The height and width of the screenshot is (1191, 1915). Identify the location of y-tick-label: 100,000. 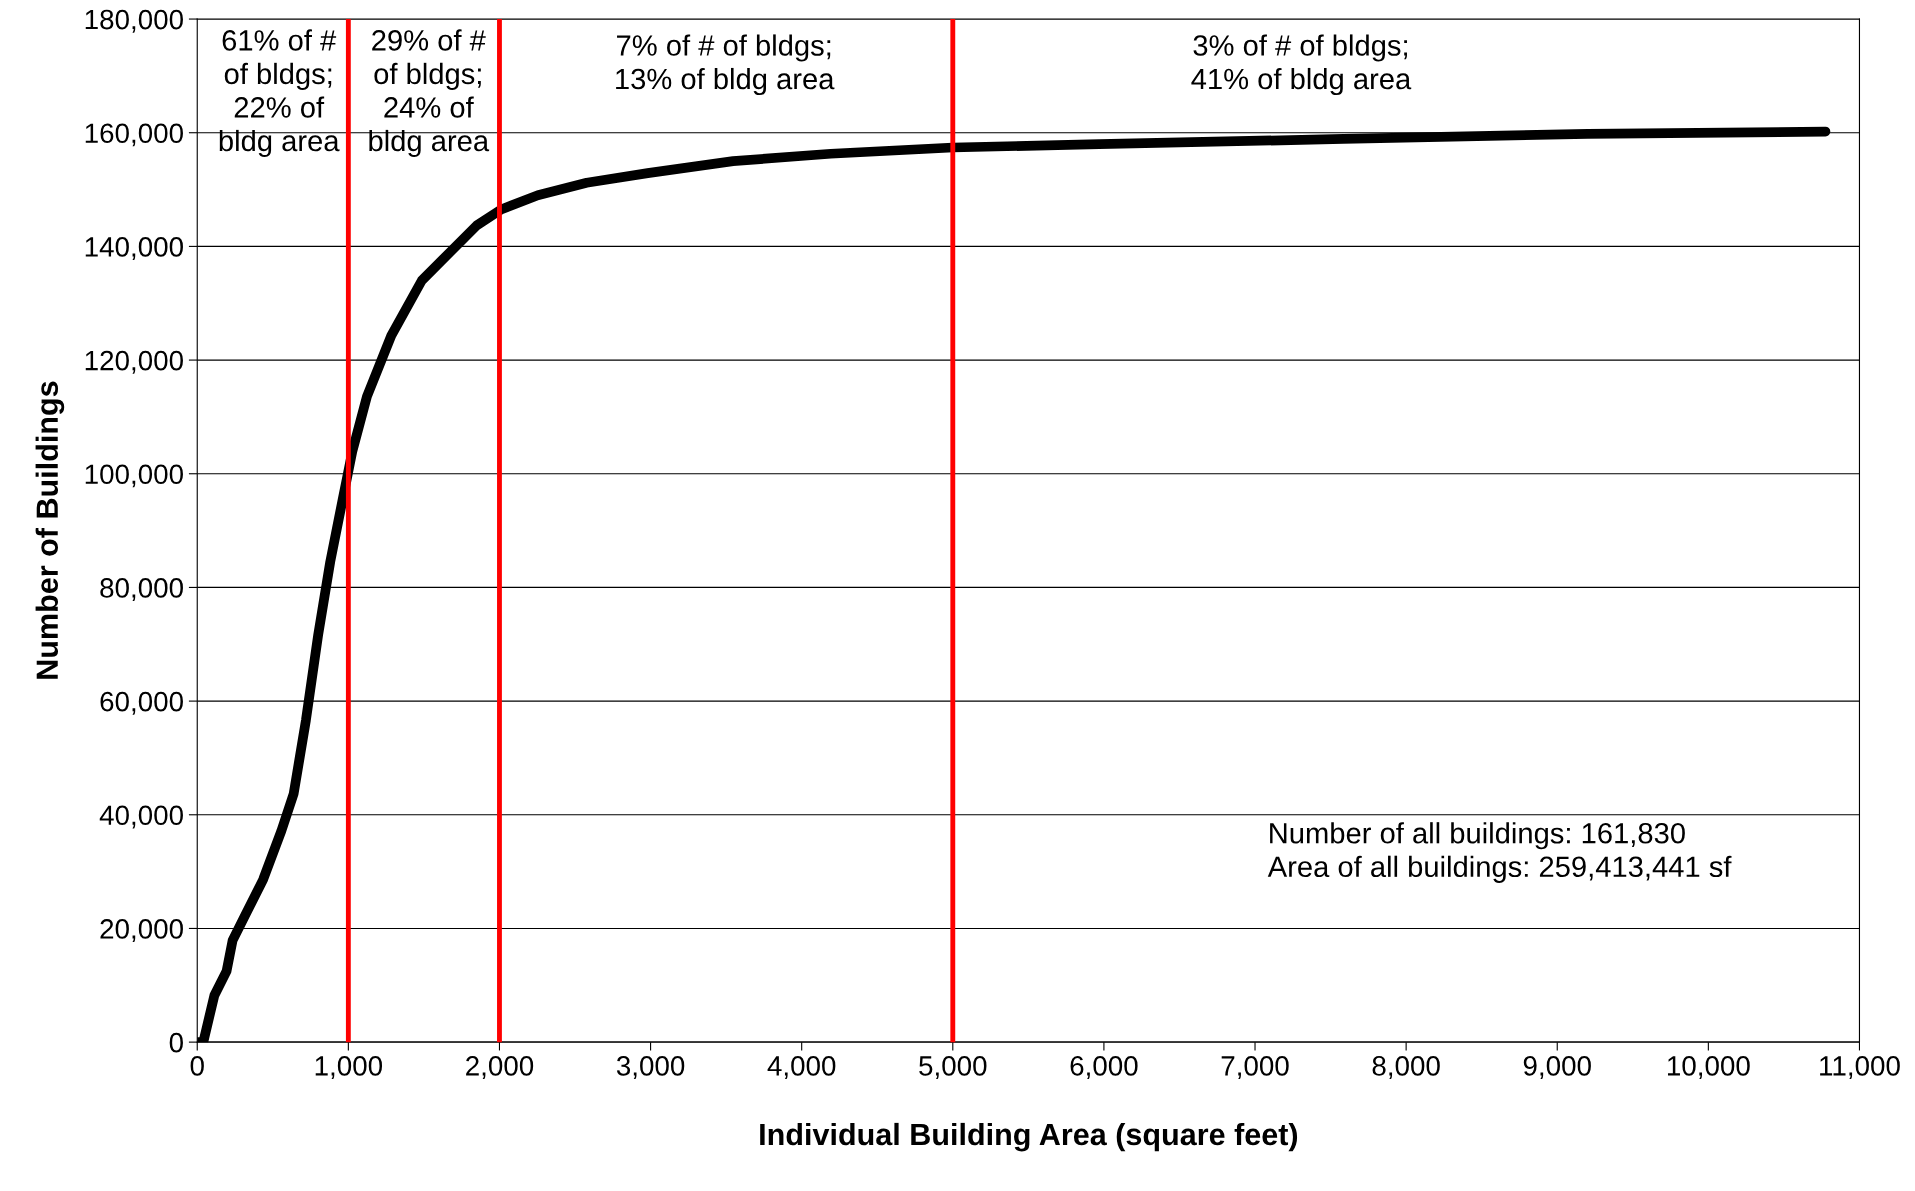
(134, 476).